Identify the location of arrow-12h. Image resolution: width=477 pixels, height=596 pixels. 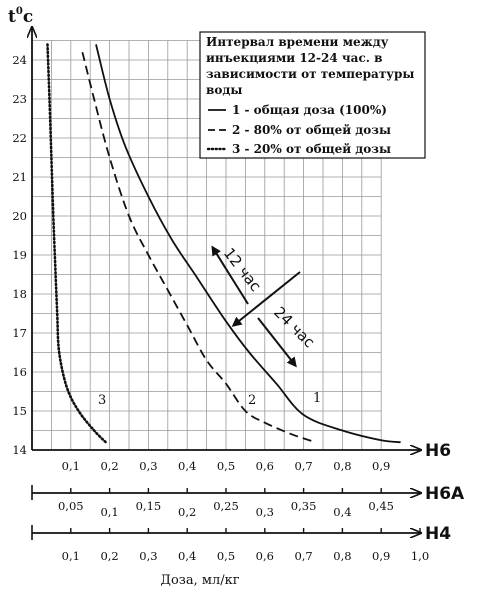
(230, 275).